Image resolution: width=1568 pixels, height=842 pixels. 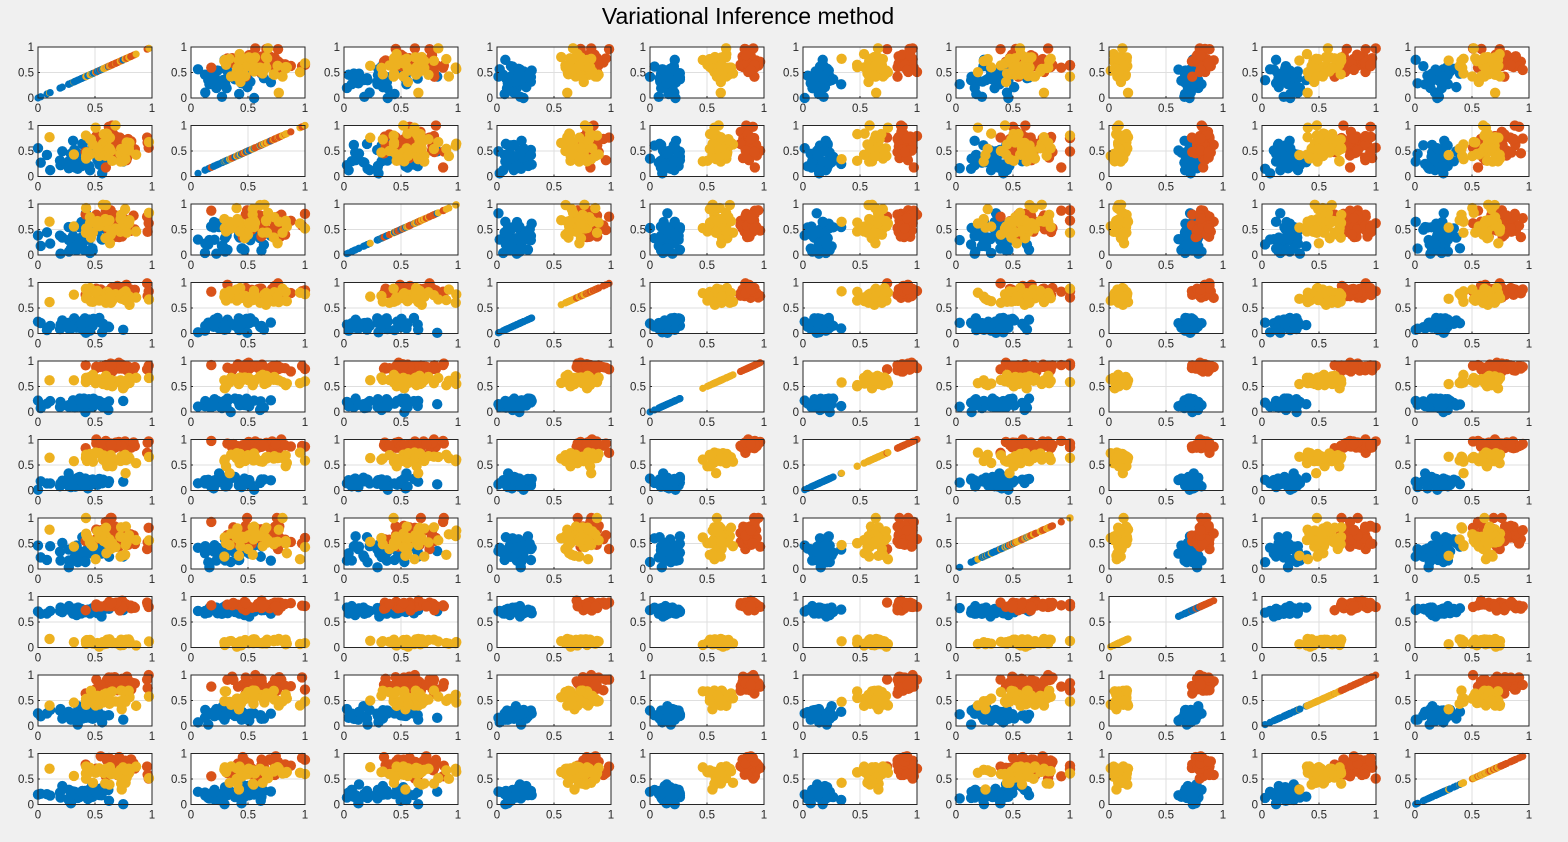 I want to click on subplot-r3-c2: 0 0.5 100.51, so click(x=241, y=235).